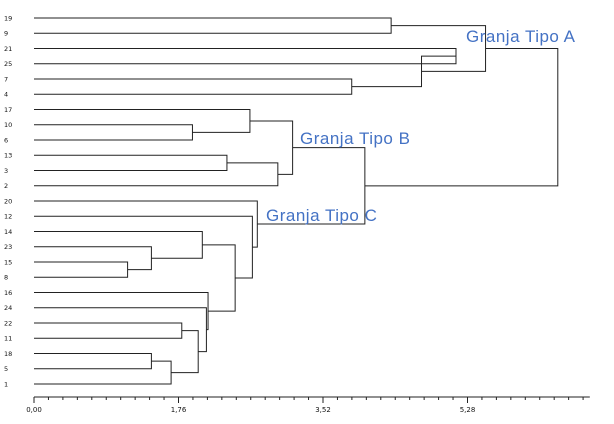 The image size is (614, 424). Describe the element at coordinates (8, 323) in the screenshot. I see `leaf-label: 22` at that location.